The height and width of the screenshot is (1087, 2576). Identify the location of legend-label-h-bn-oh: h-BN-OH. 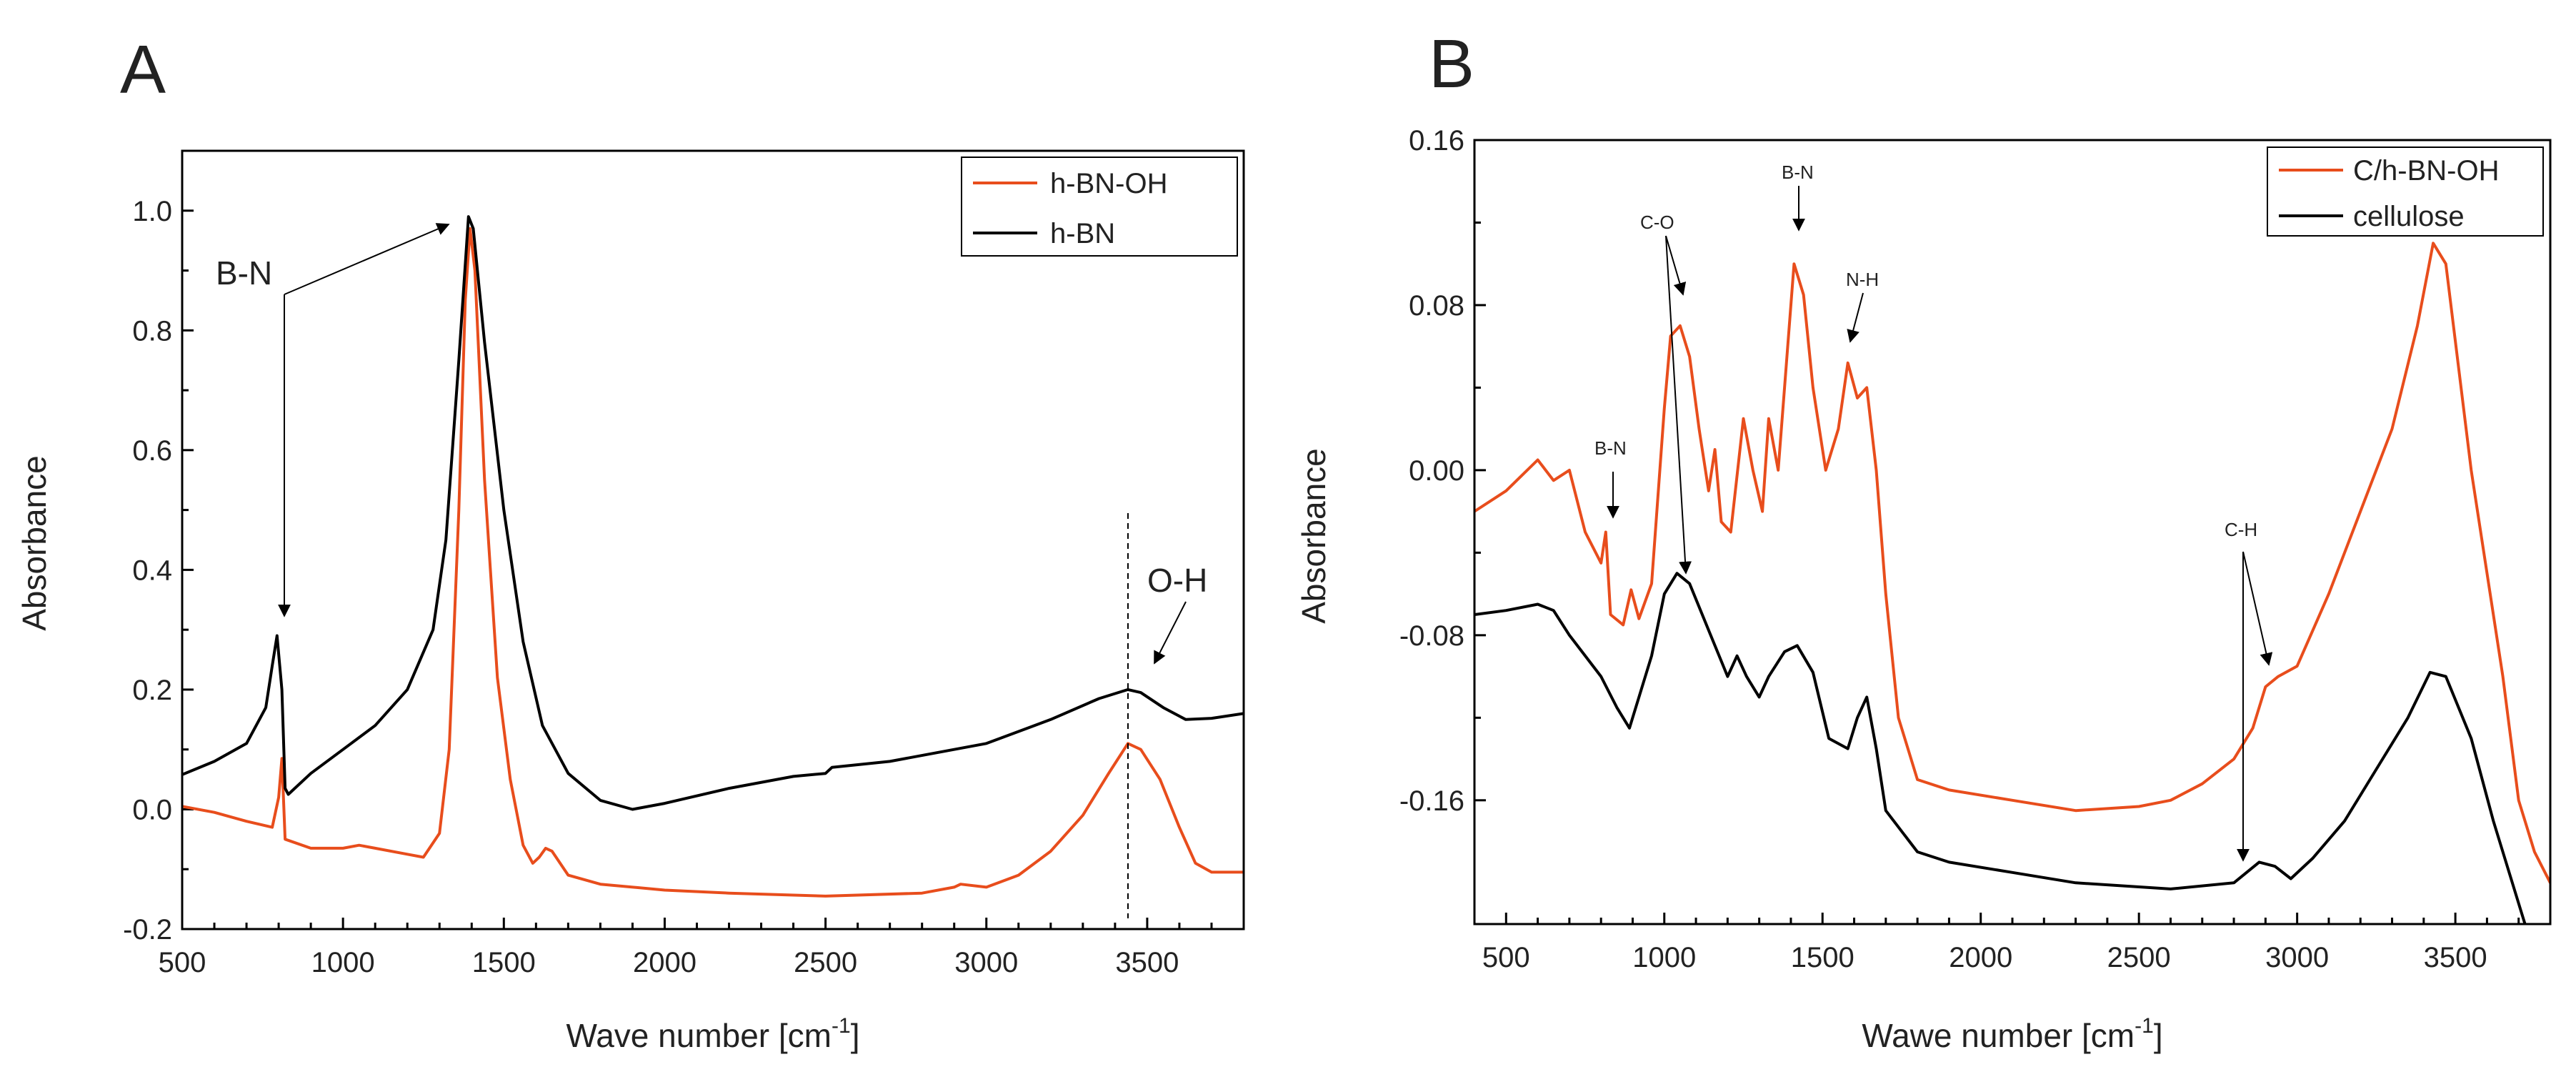
(1108, 184).